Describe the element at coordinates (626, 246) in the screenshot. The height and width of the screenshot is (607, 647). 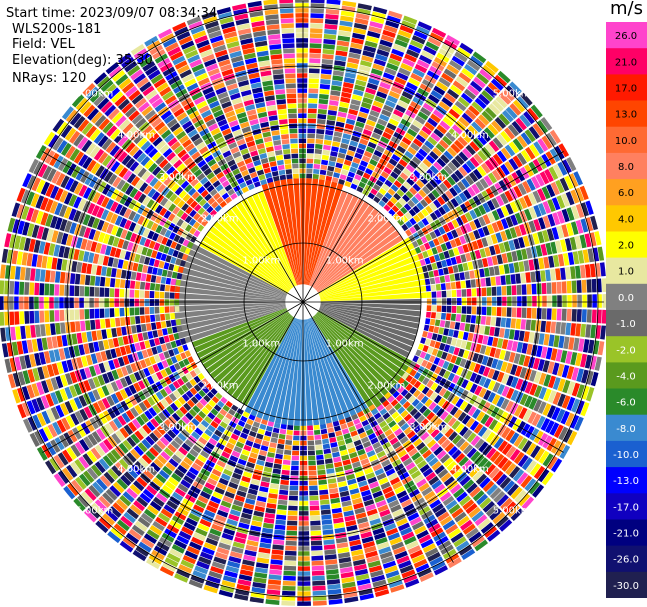
I see `colorbar-tick-label: 2.0` at that location.